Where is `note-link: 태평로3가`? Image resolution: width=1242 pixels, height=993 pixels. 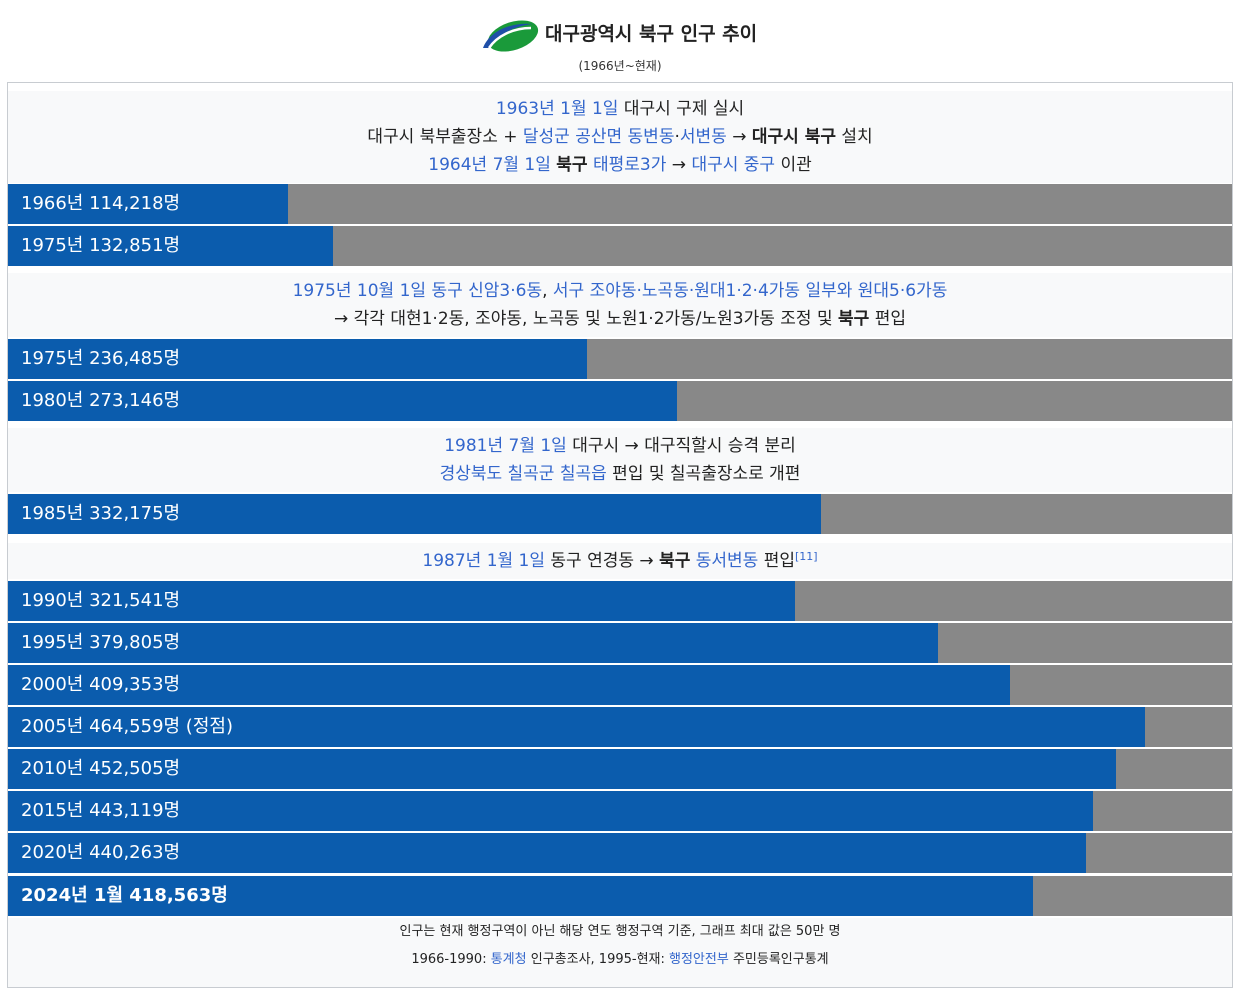 note-link: 태평로3가 is located at coordinates (629, 165).